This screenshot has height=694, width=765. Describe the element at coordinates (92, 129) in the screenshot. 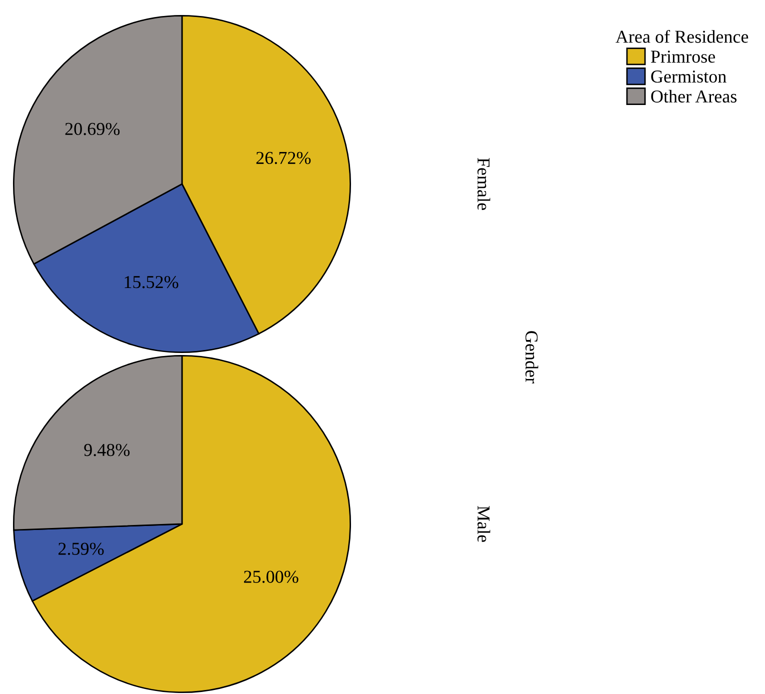

I see `data-label: 20.69%` at that location.